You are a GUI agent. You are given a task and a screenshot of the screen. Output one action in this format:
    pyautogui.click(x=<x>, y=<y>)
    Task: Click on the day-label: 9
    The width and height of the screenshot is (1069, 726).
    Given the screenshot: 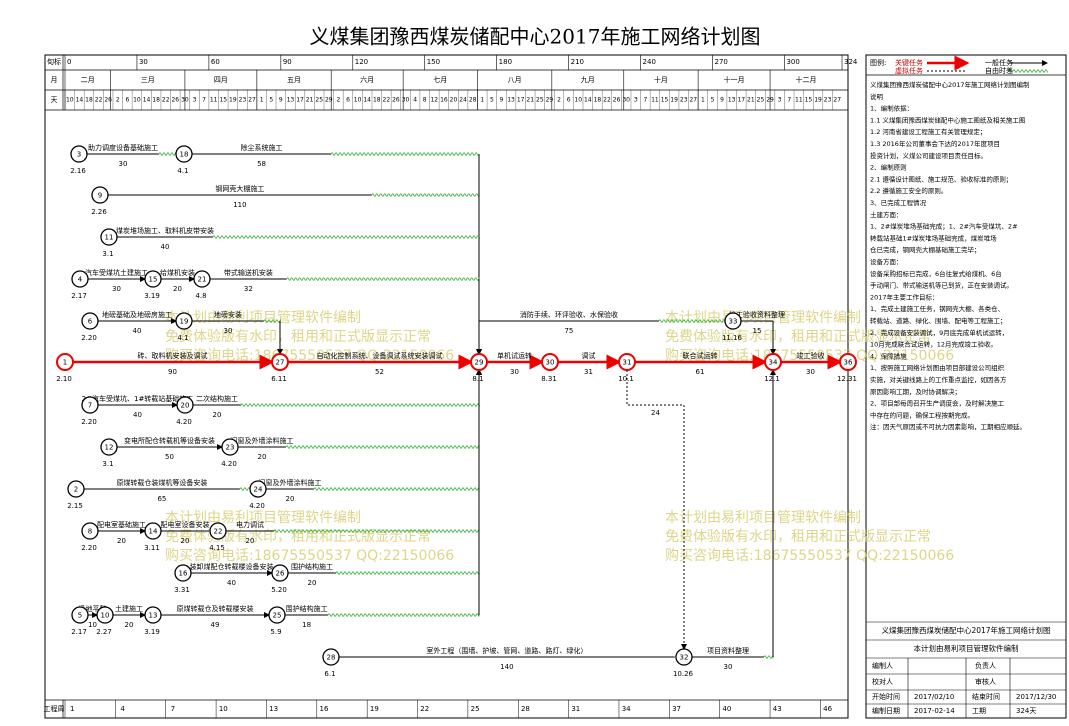 What is the action you would take?
    pyautogui.click(x=281, y=100)
    